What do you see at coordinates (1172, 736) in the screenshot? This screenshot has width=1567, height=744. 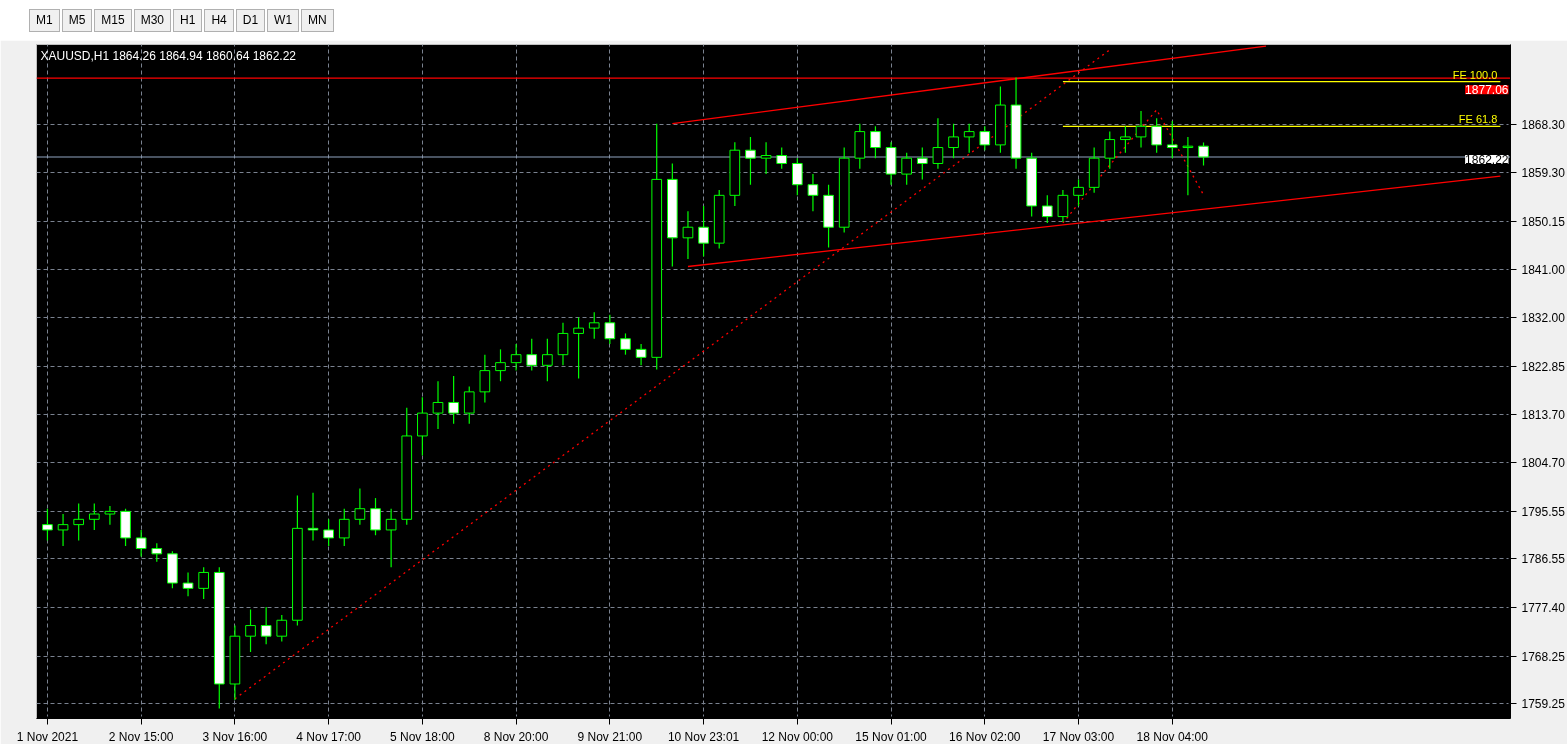 I see `x-tick-label: 18 Nov 04:00` at bounding box center [1172, 736].